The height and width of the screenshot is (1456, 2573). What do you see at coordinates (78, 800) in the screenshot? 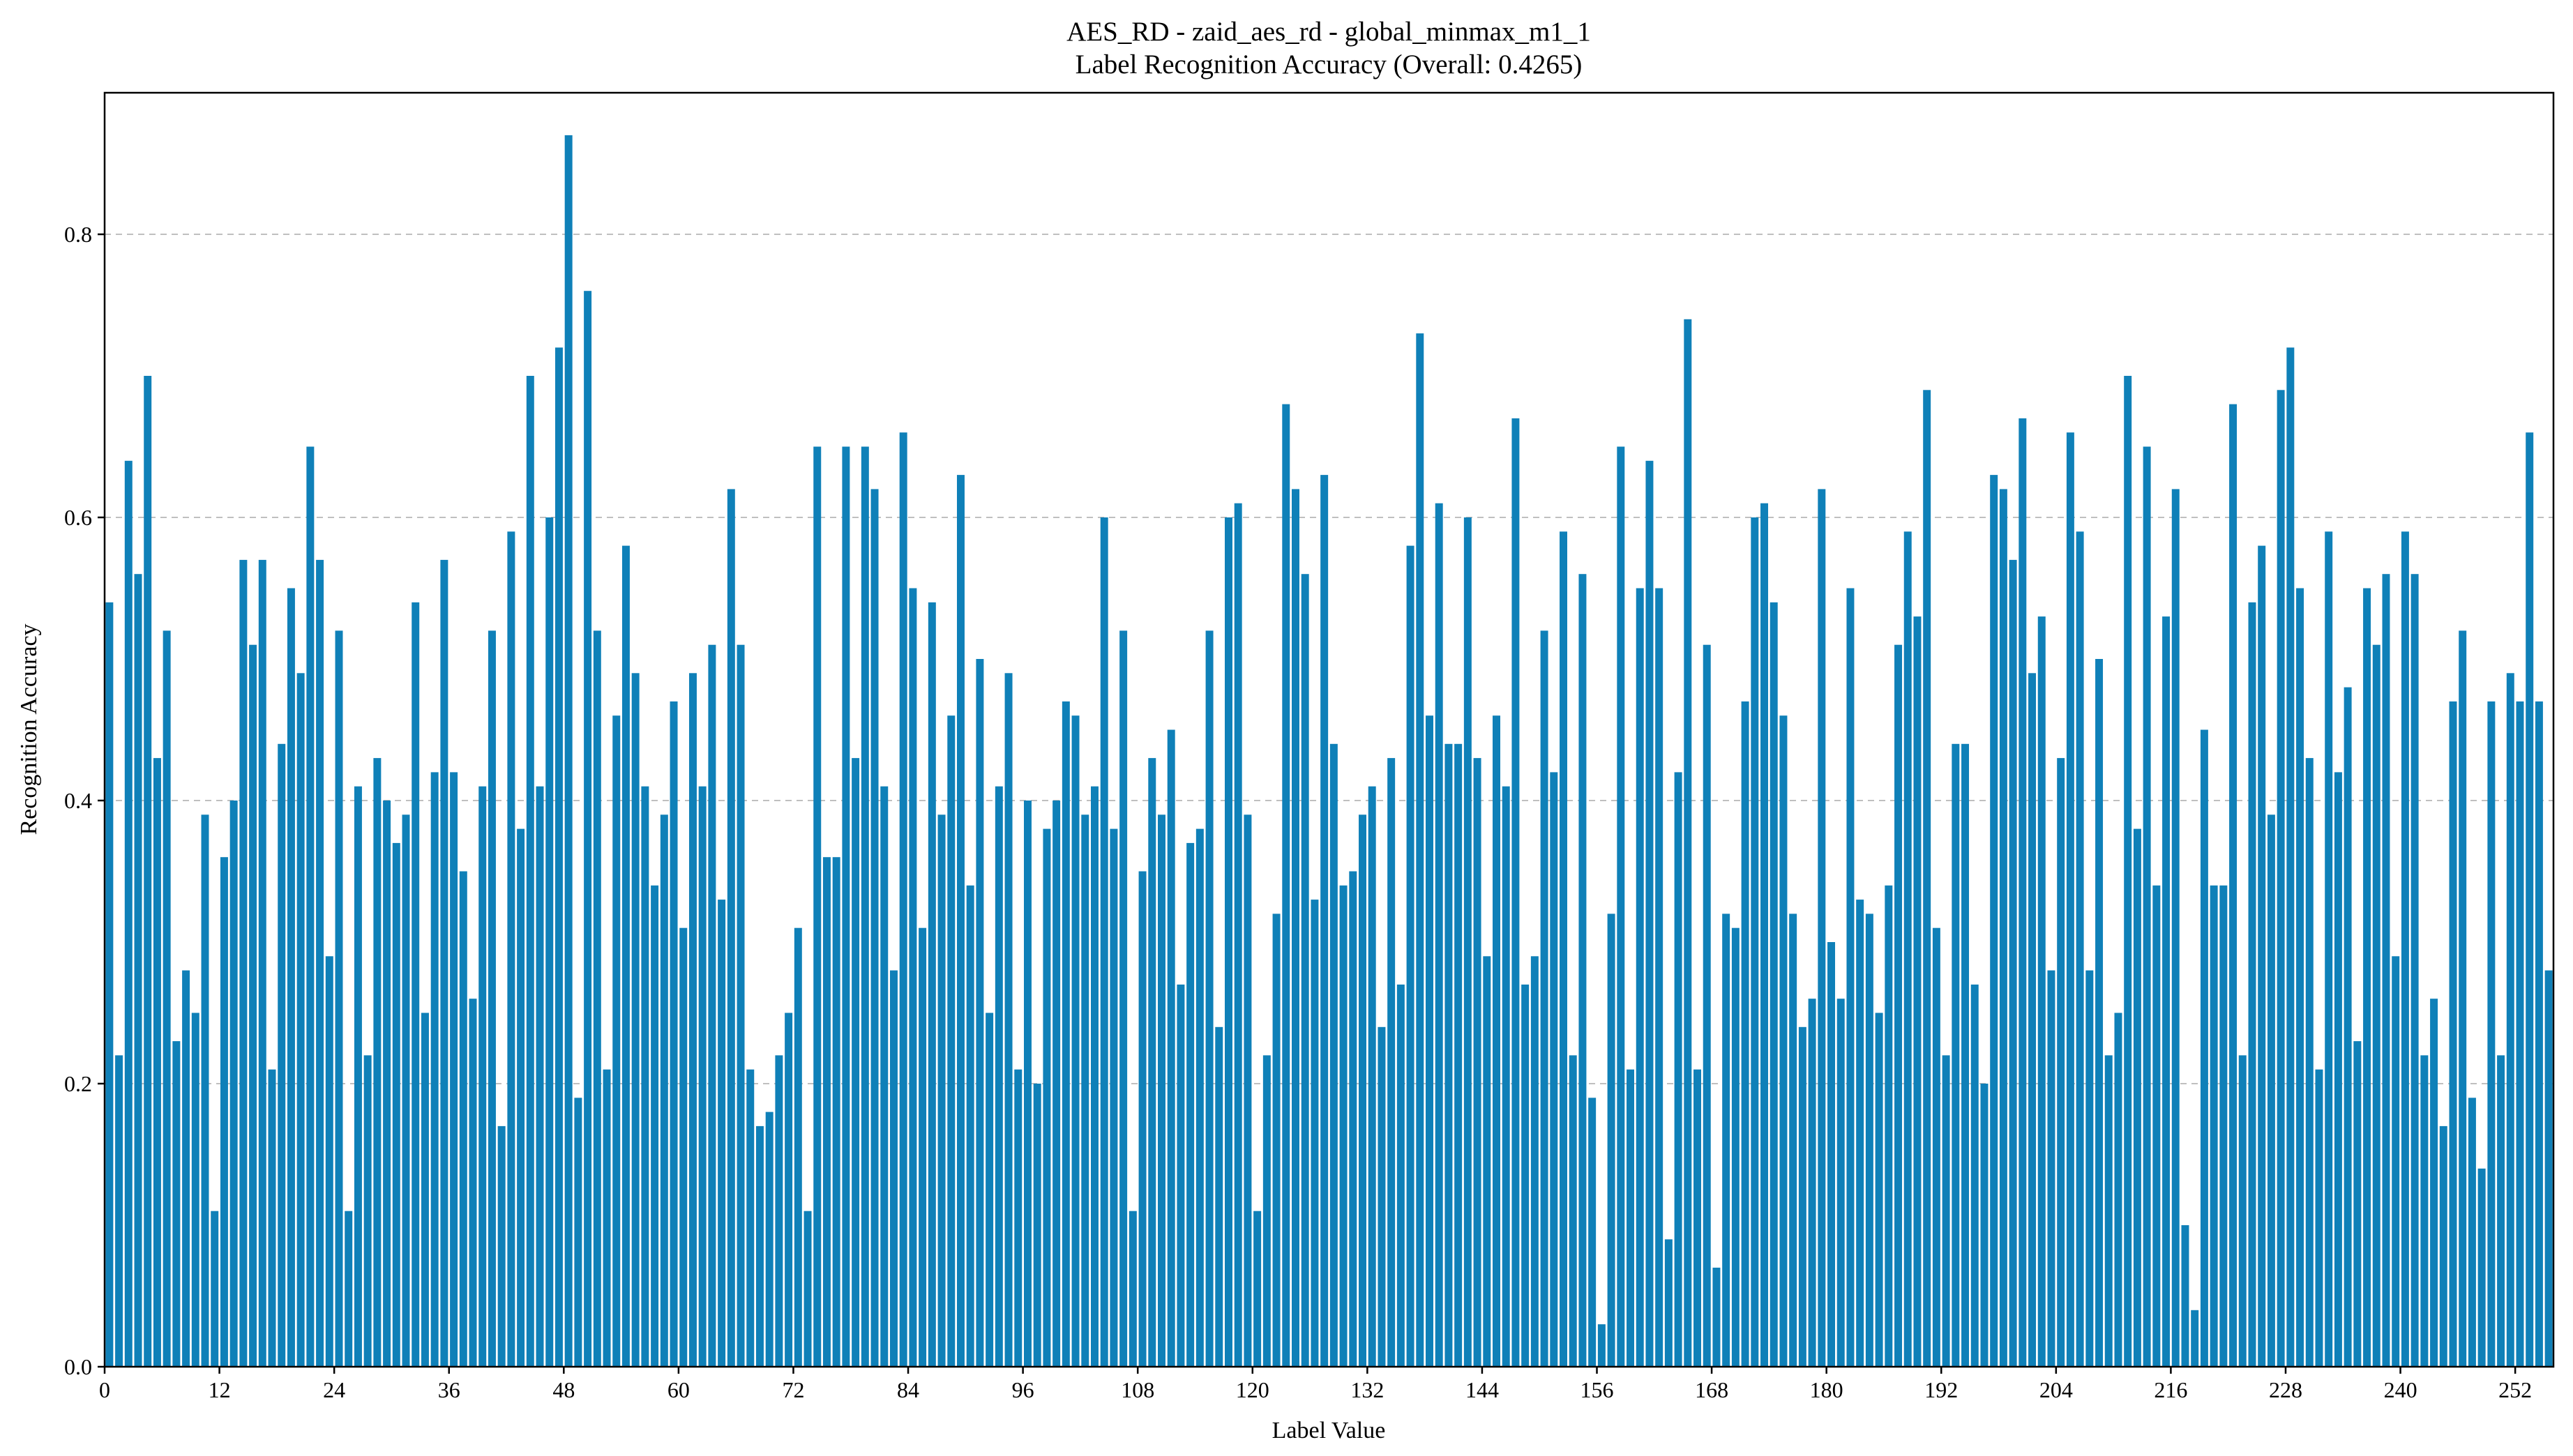
I see `y-tick-label: 0.4` at bounding box center [78, 800].